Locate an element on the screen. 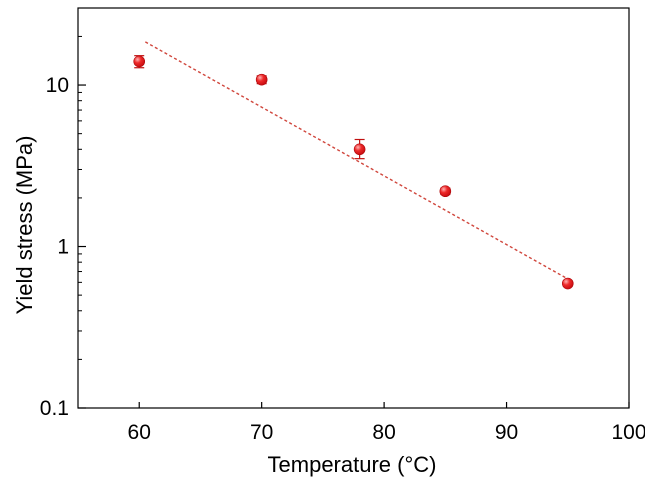  x-axis-ticks: 60 70 80 90 100 is located at coordinates (386, 423).